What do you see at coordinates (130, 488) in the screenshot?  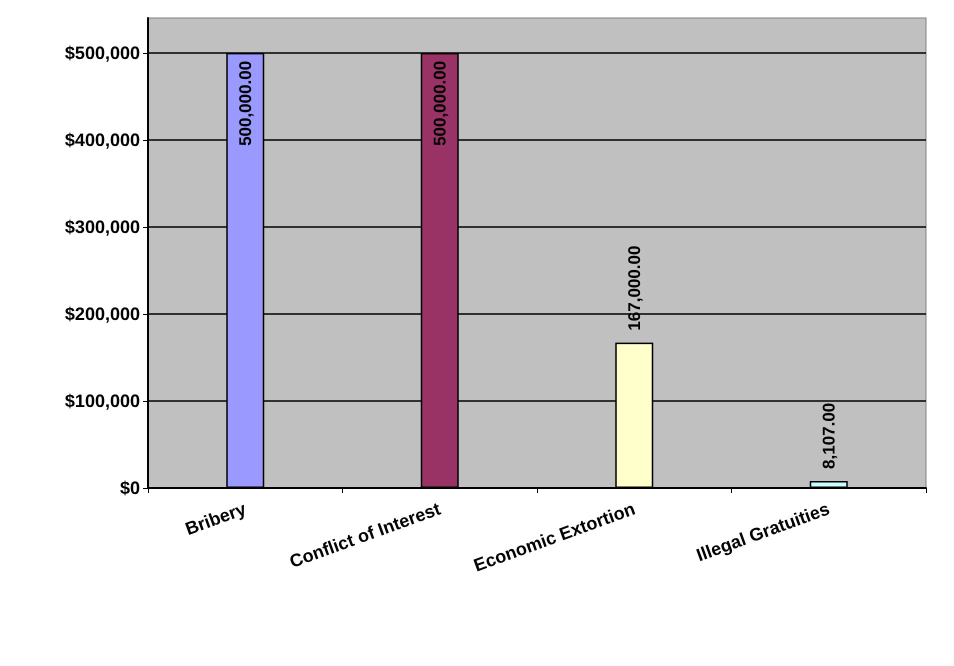 I see `y-tick-label: $0` at bounding box center [130, 488].